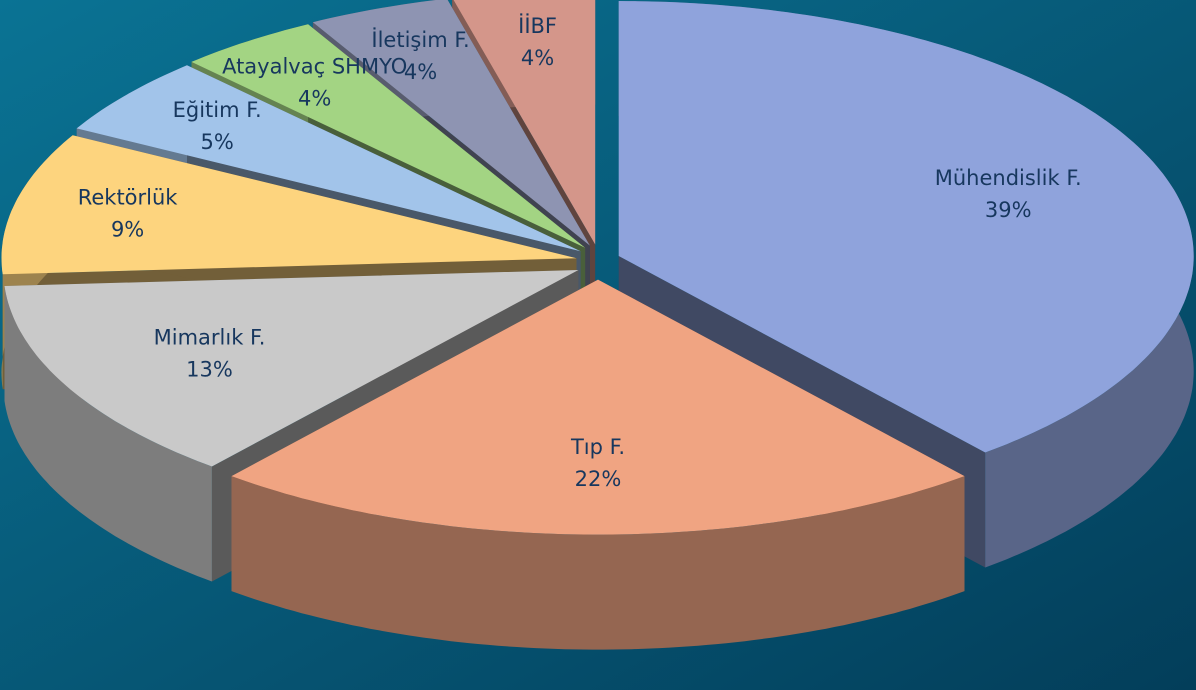 Image resolution: width=1196 pixels, height=690 pixels. What do you see at coordinates (1008, 210) in the screenshot?
I see `slice-value-label: 39%` at bounding box center [1008, 210].